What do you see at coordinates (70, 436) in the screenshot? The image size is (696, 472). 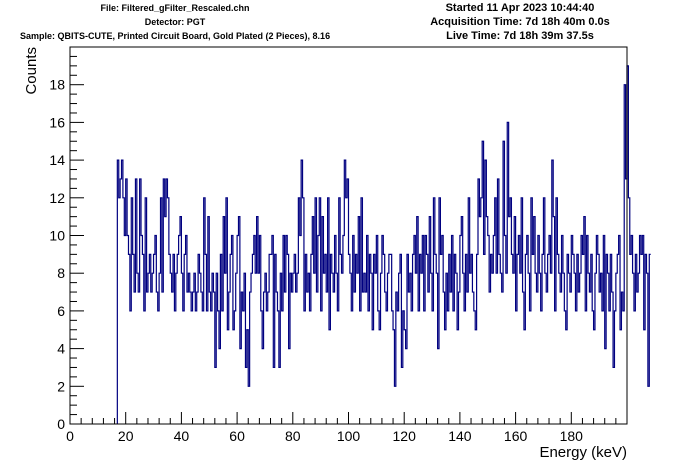 I see `x-tick-label: 0` at bounding box center [70, 436].